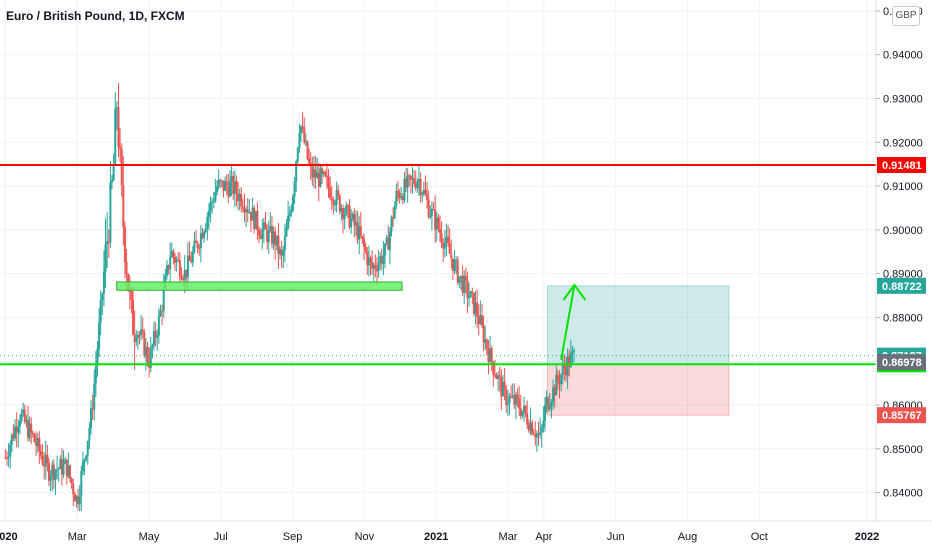 This screenshot has height=555, width=932. What do you see at coordinates (638, 389) in the screenshot?
I see `stop-zone` at bounding box center [638, 389].